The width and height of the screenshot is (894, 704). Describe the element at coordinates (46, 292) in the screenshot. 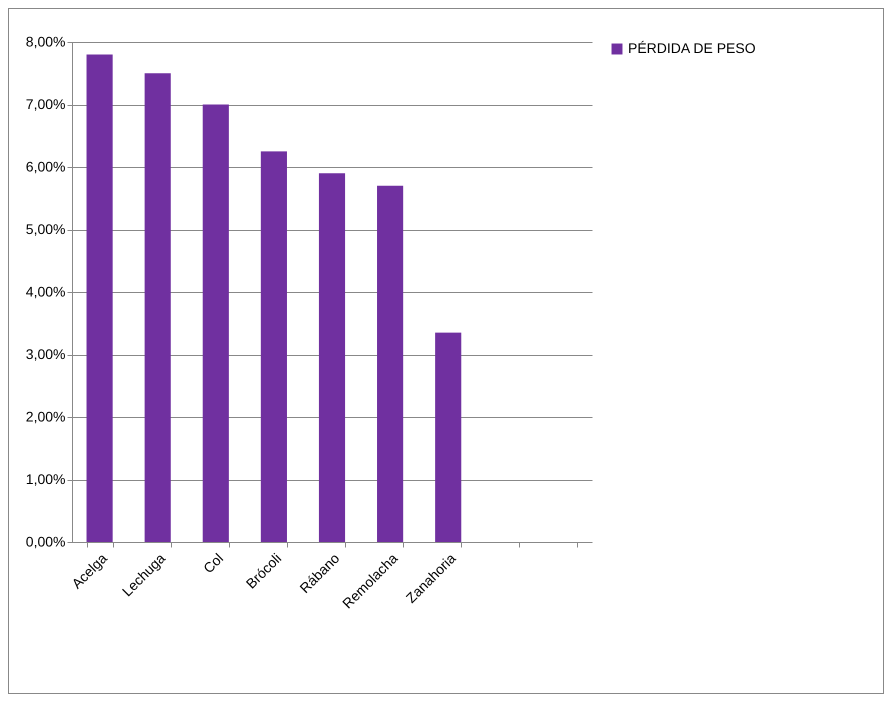

I see `y-tick-label: 4,00%` at that location.